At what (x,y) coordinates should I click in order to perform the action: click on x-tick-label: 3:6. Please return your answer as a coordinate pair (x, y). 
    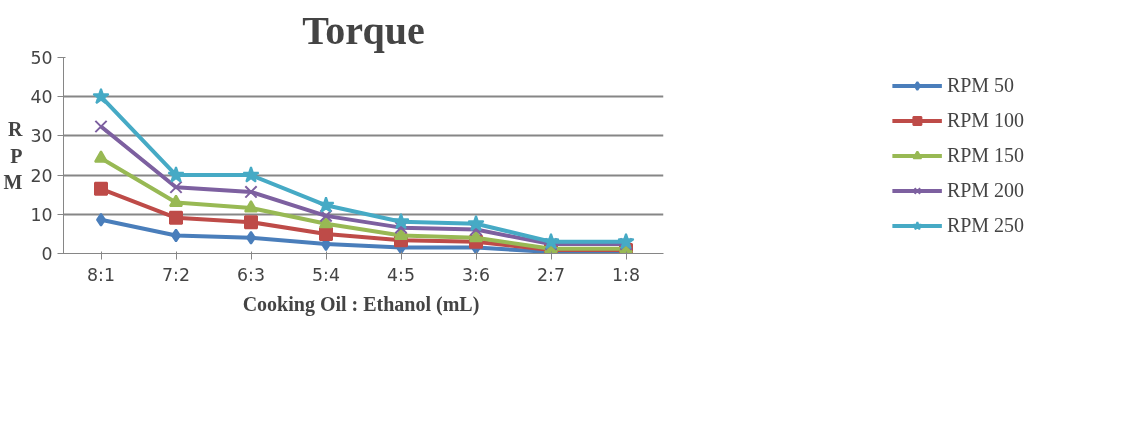
    Looking at the image, I should click on (476, 274).